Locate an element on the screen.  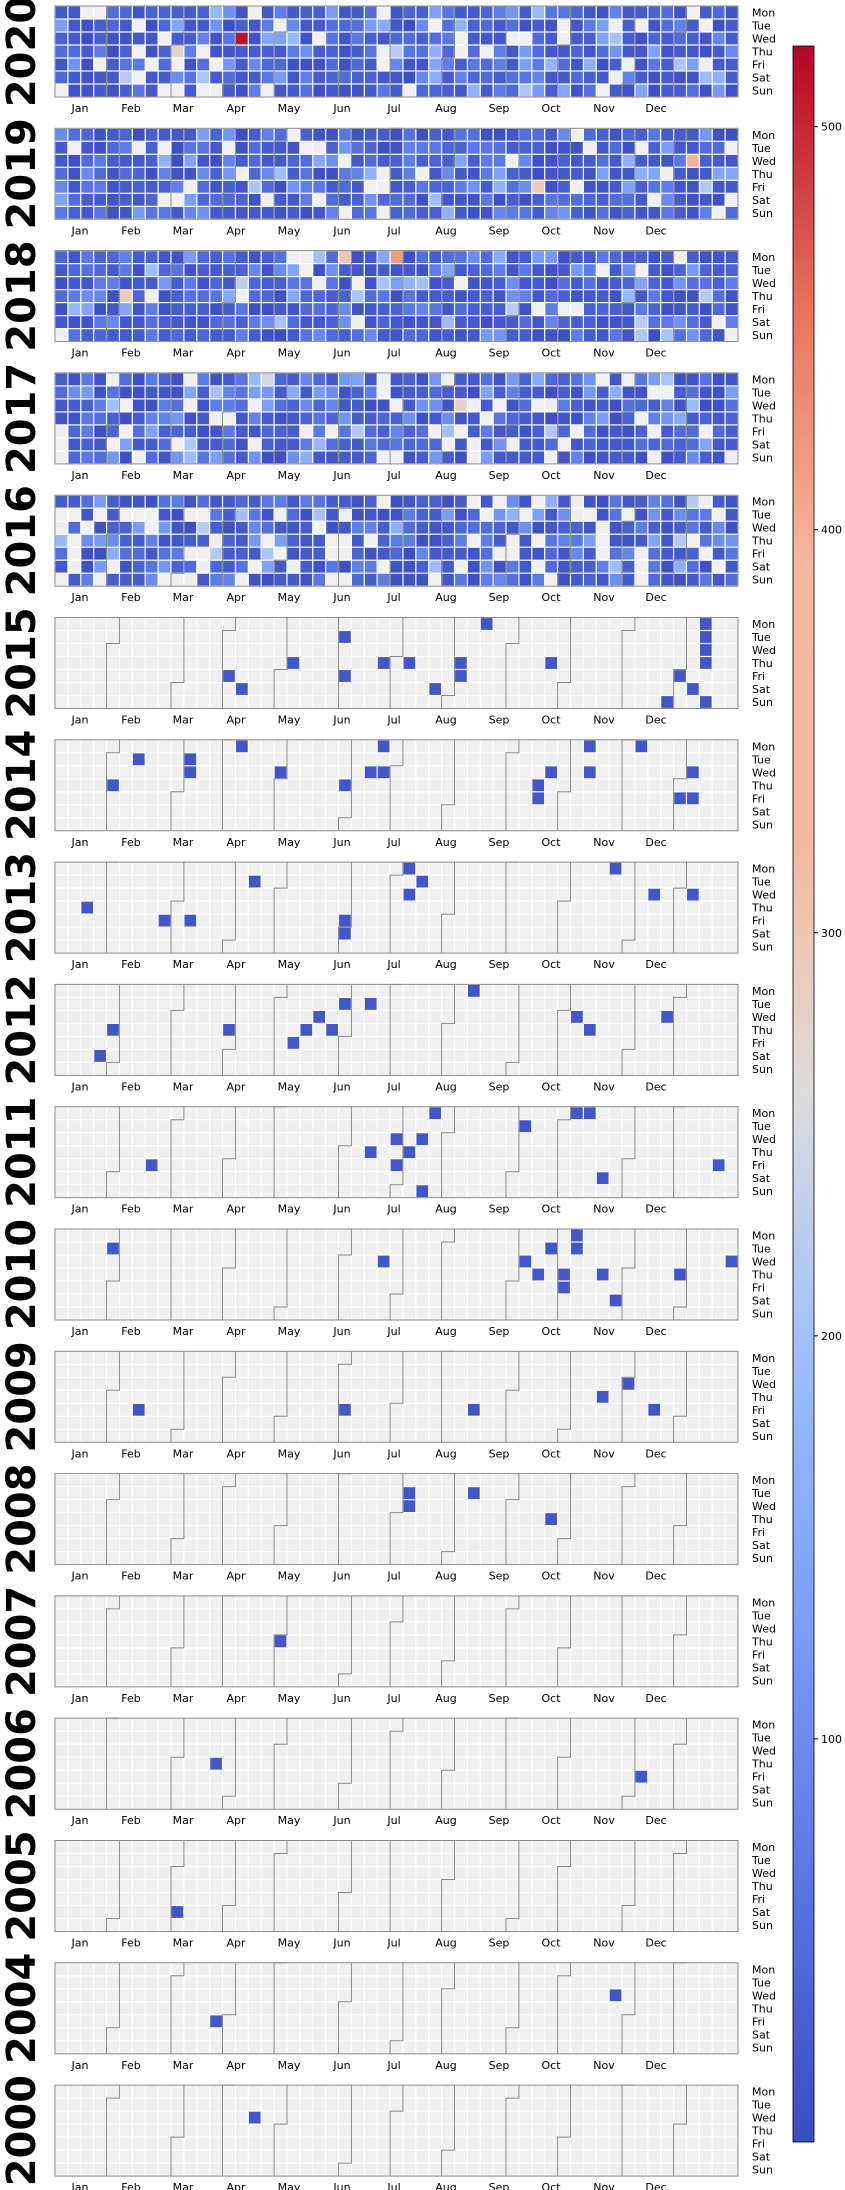
month-label-may: May is located at coordinates (289, 475).